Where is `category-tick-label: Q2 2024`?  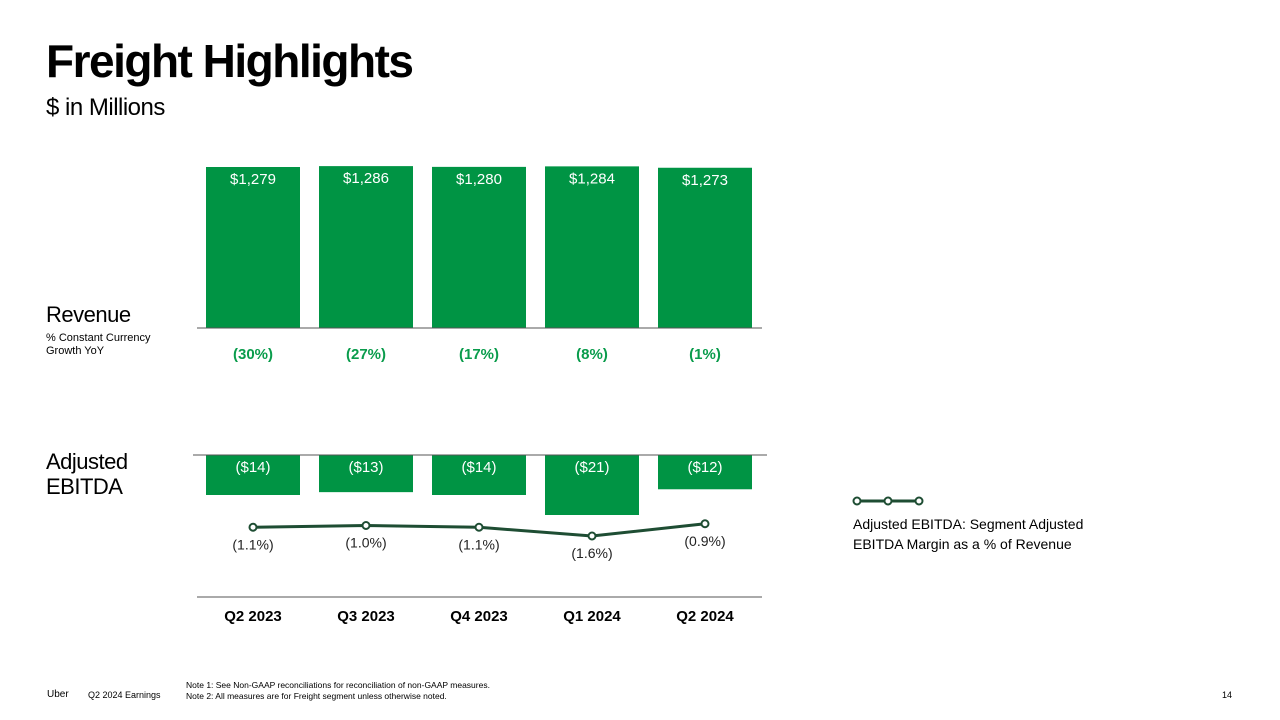 category-tick-label: Q2 2024 is located at coordinates (705, 616).